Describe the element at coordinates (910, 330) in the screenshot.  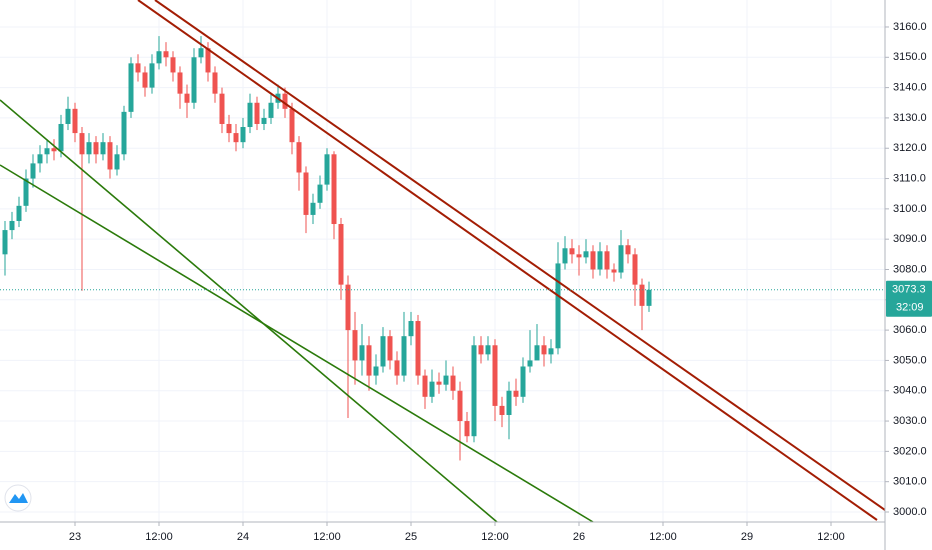
I see `y-tick-label: 3060.0` at that location.